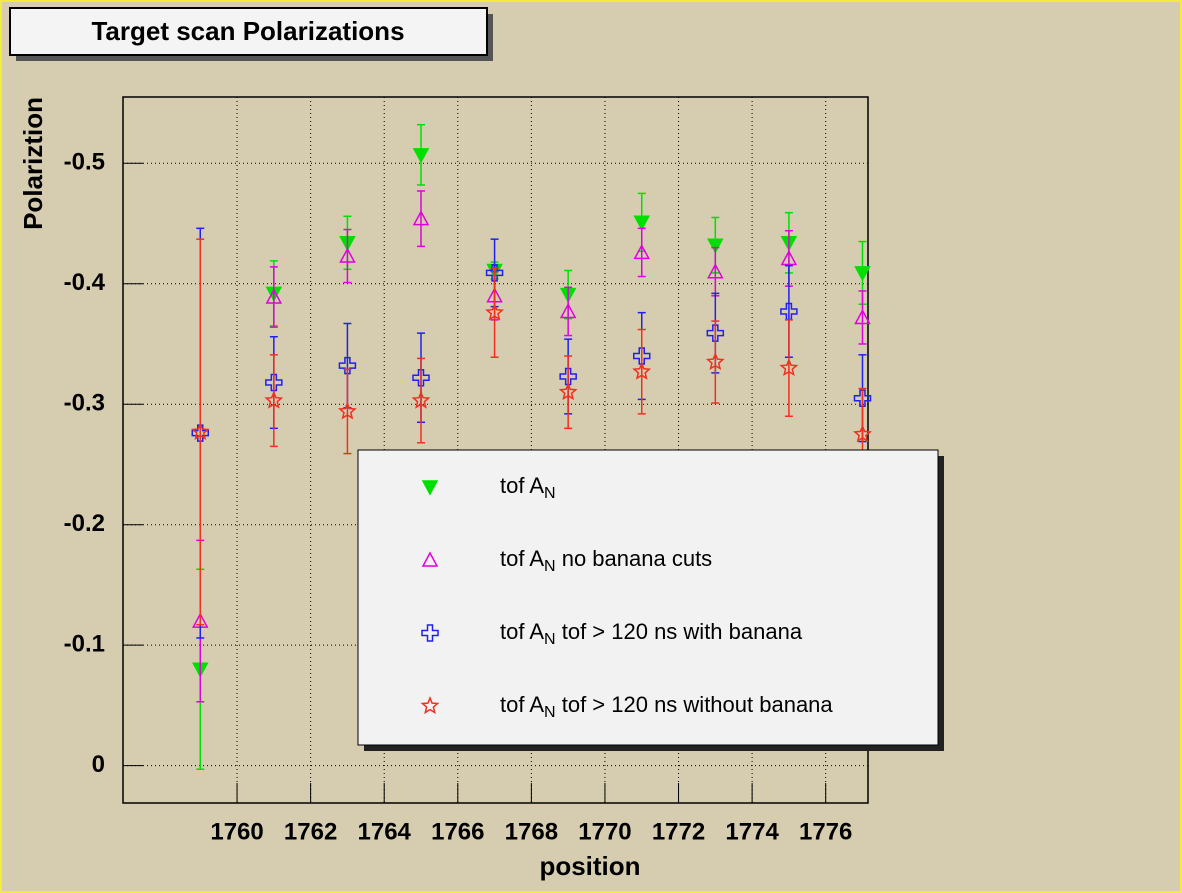 The width and height of the screenshot is (1182, 893). What do you see at coordinates (457, 831) in the screenshot?
I see `x-tick-label: 1766` at bounding box center [457, 831].